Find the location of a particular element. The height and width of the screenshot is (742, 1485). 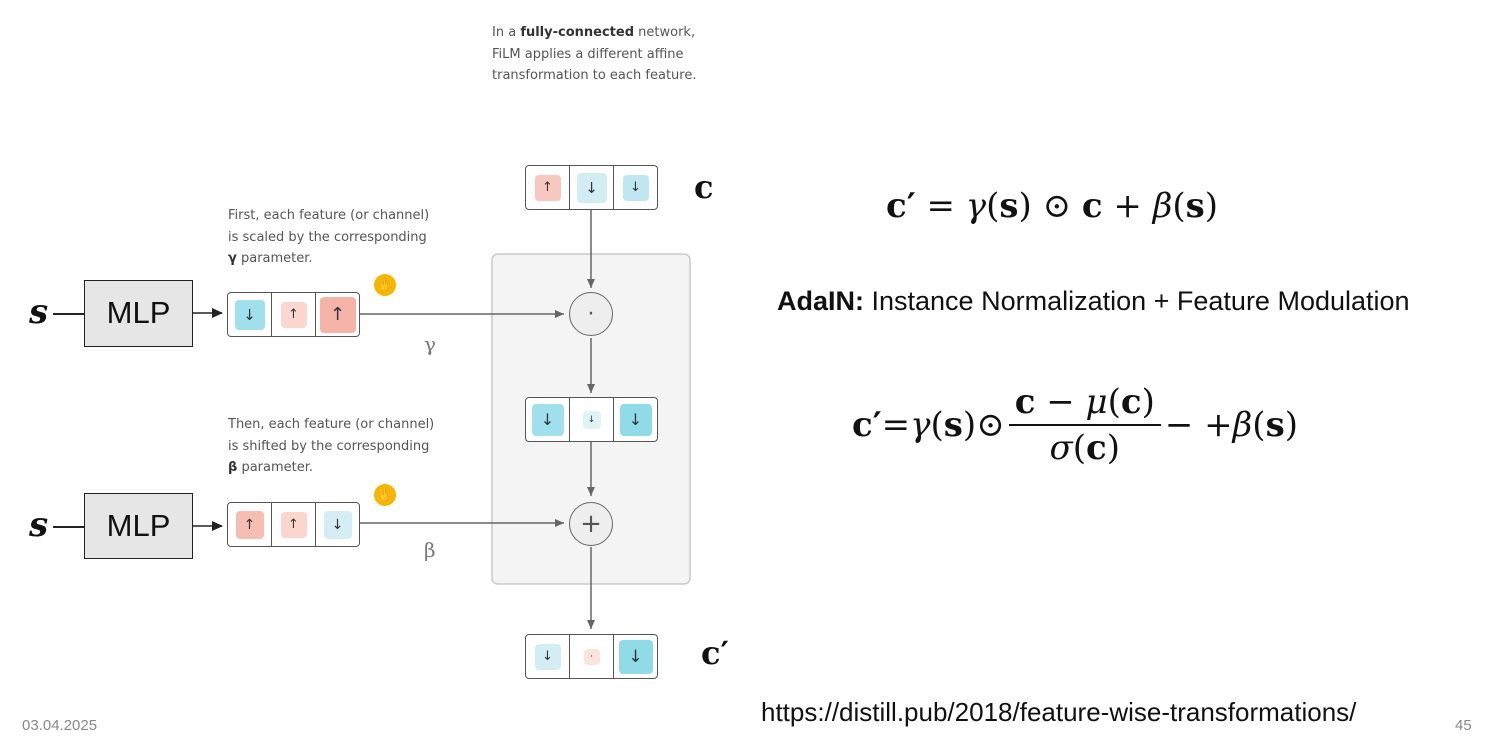

add-operator: + is located at coordinates (591, 524).